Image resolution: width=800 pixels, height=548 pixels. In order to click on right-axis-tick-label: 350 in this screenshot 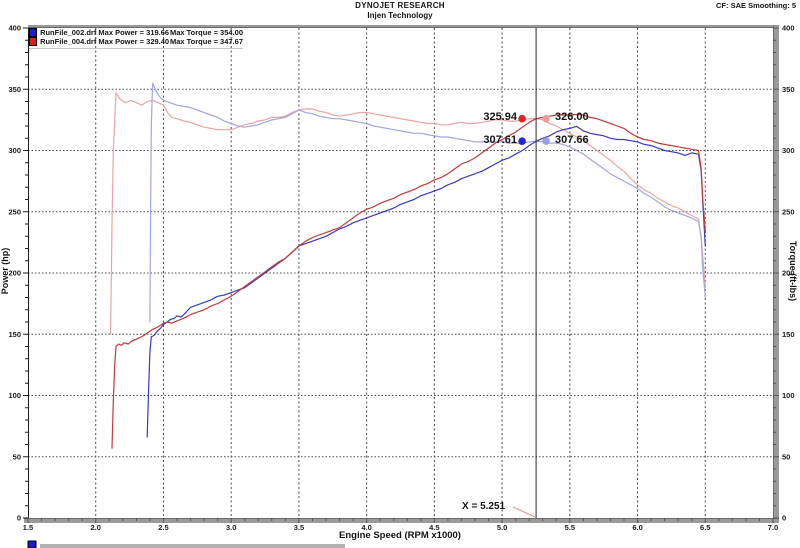, I will do `click(788, 89)`.